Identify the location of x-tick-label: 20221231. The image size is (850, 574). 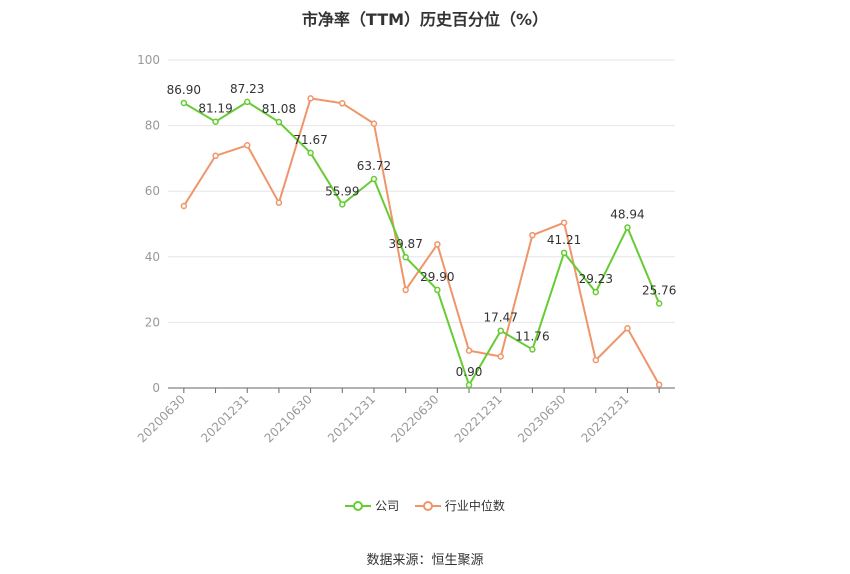
(478, 418).